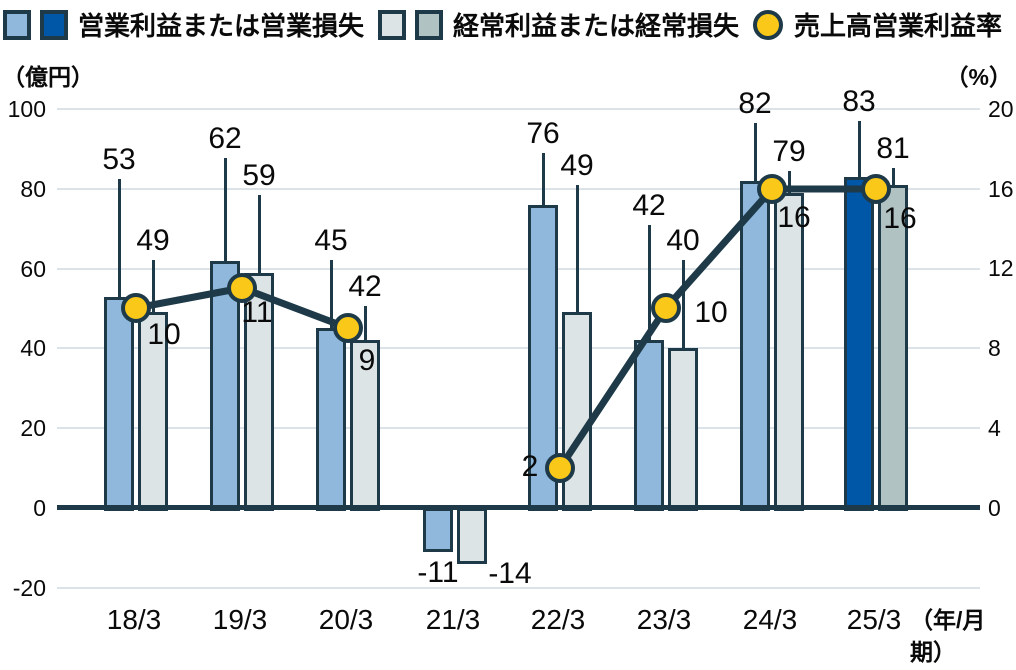 This screenshot has height=670, width=1016. Describe the element at coordinates (518, 507) in the screenshot. I see `zero-axis-line` at that location.